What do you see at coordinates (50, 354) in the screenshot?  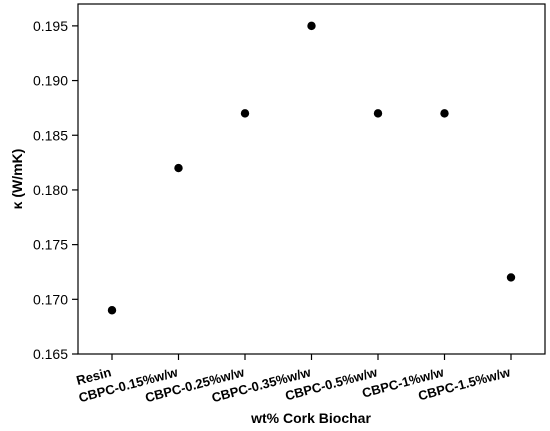 I see `y-tick-label: 0.165` at bounding box center [50, 354].